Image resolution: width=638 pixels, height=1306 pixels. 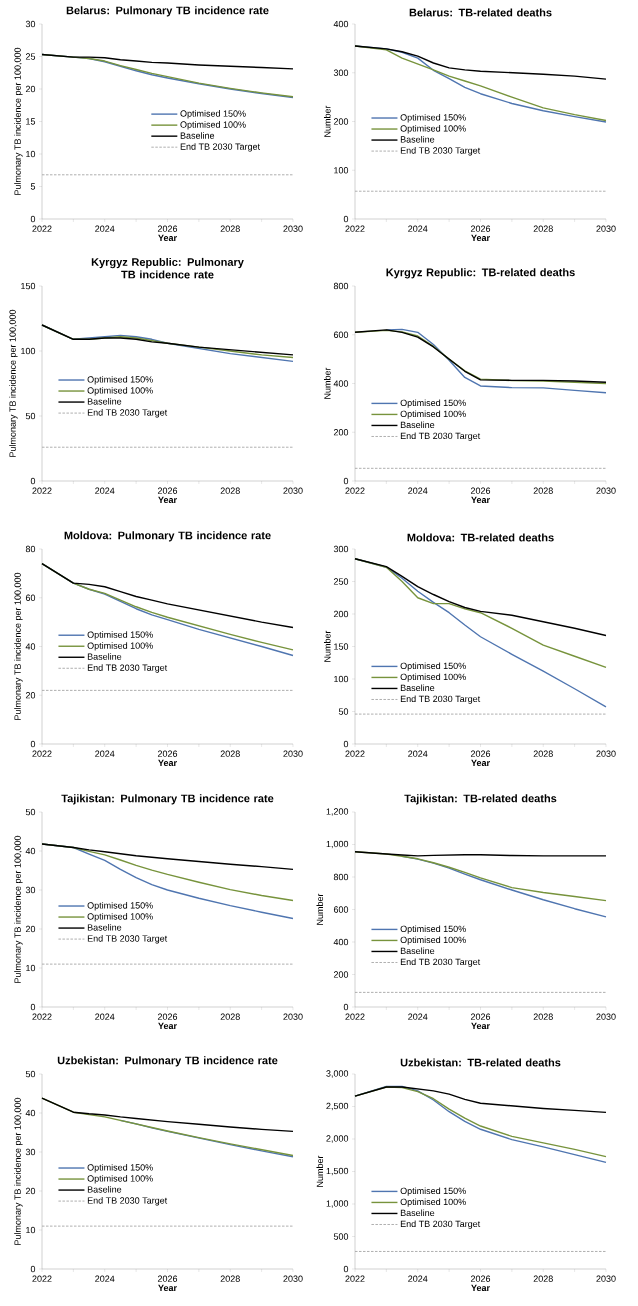 What do you see at coordinates (341, 334) in the screenshot?
I see `y-tick-label: 600` at bounding box center [341, 334].